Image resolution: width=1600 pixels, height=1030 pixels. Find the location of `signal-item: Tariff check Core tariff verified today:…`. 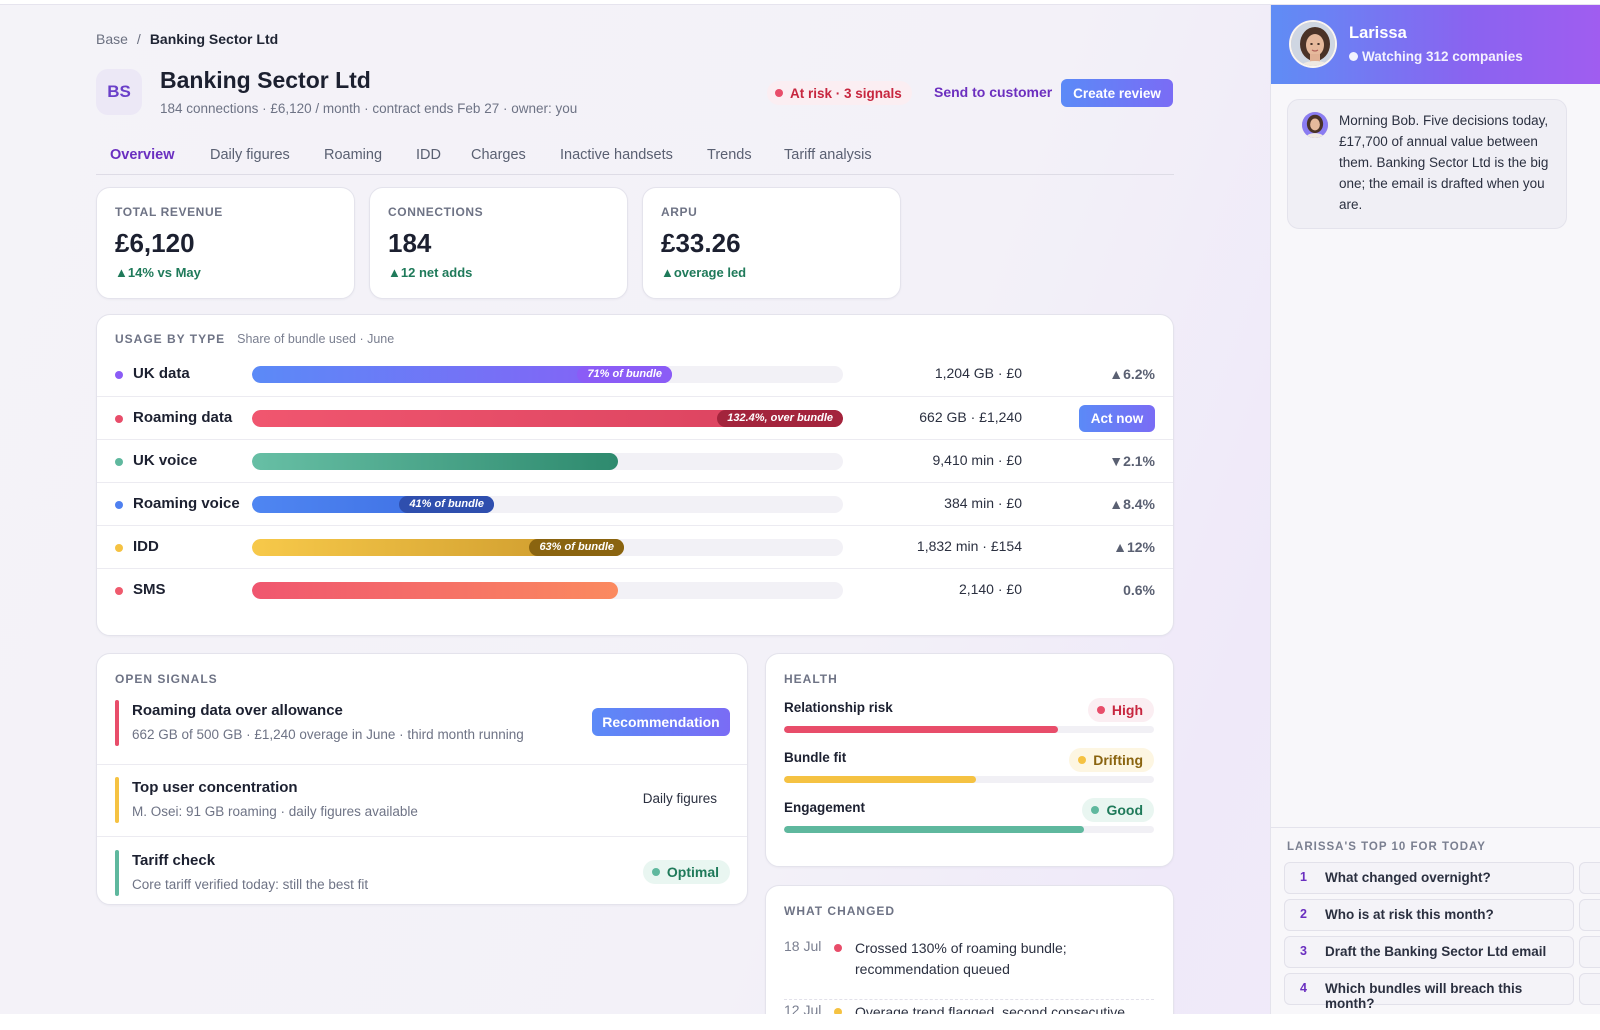

signal-item: Tariff check Core tariff verified today:… is located at coordinates (422, 870).